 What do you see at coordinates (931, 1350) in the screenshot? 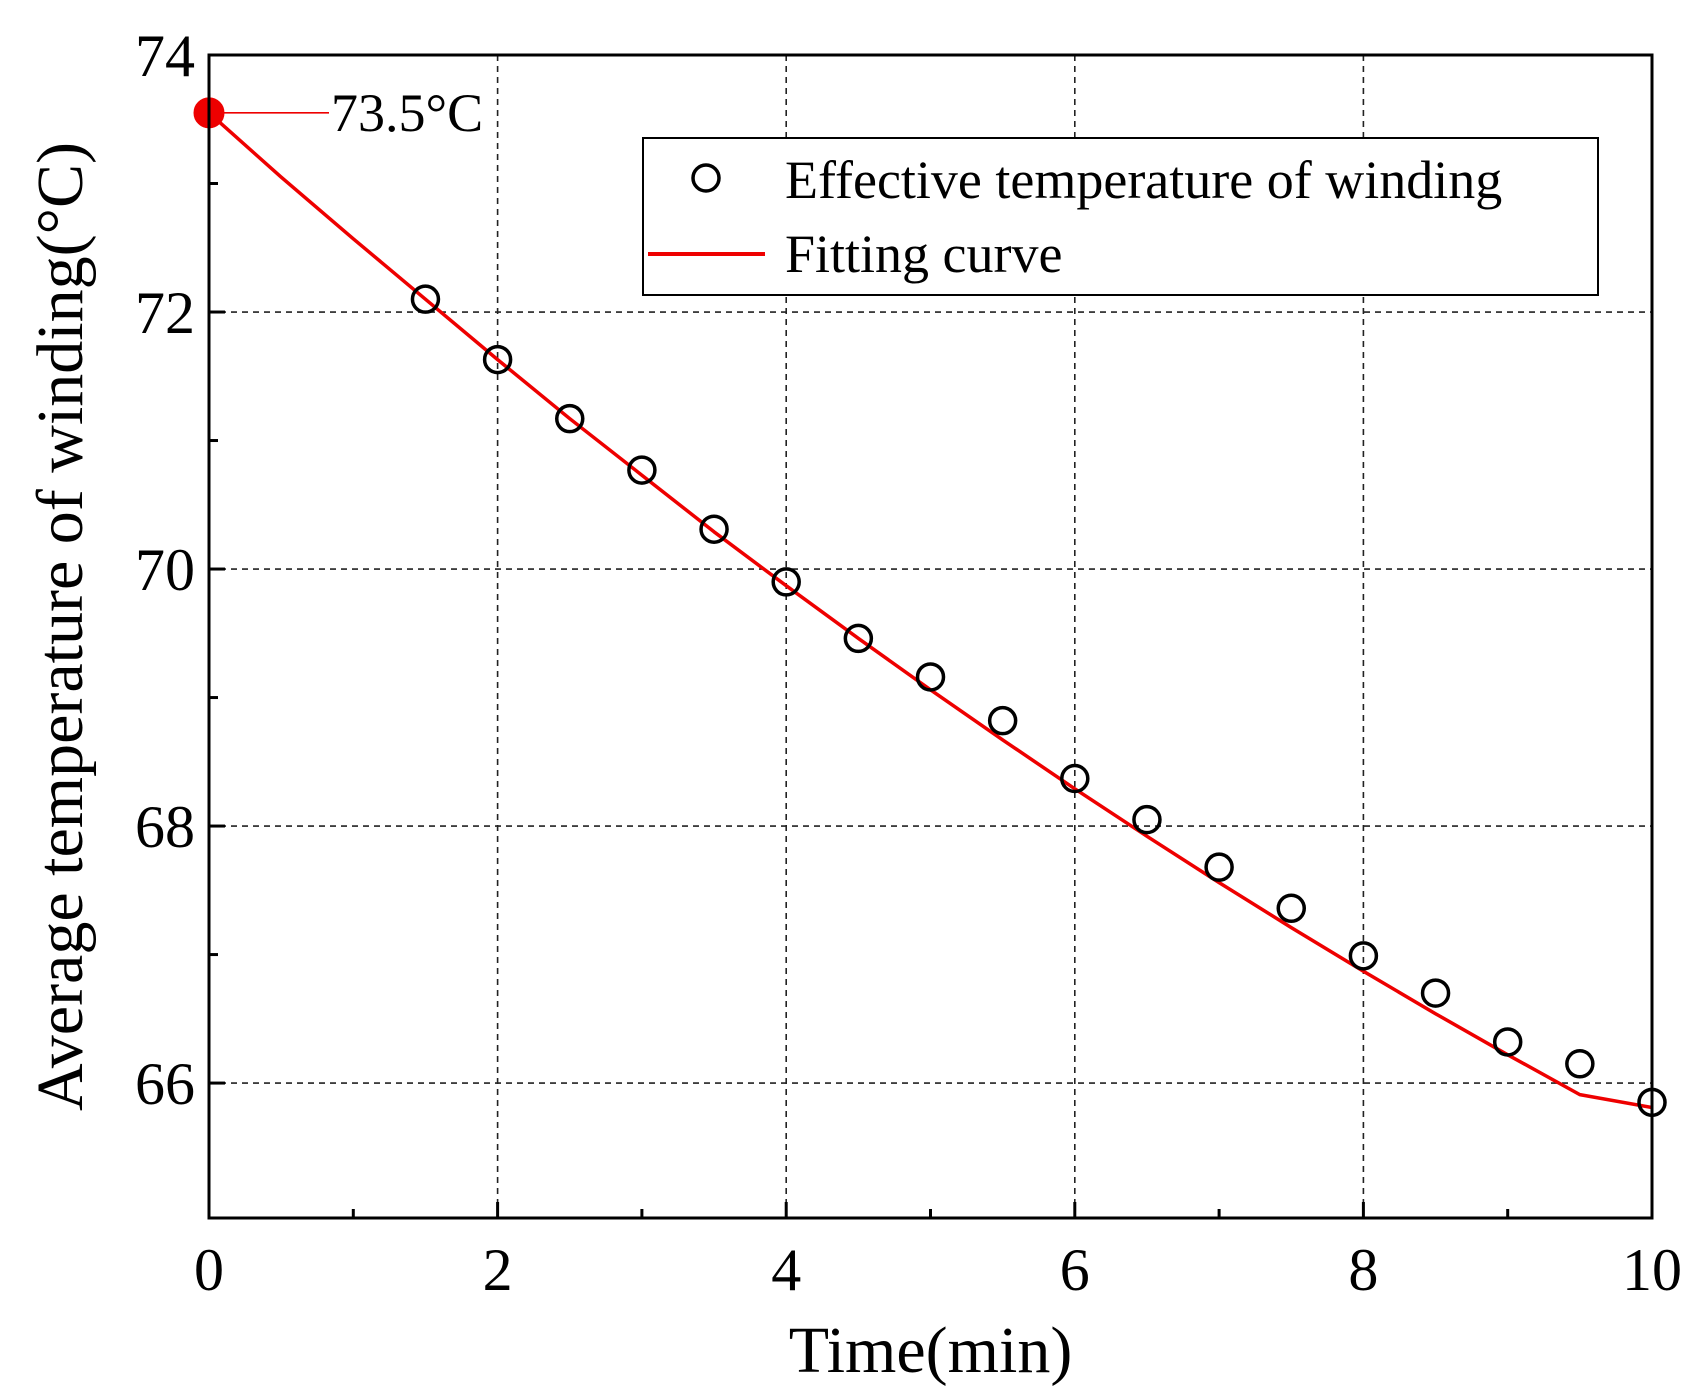
I see `x-axis-title: Time(min)` at bounding box center [931, 1350].